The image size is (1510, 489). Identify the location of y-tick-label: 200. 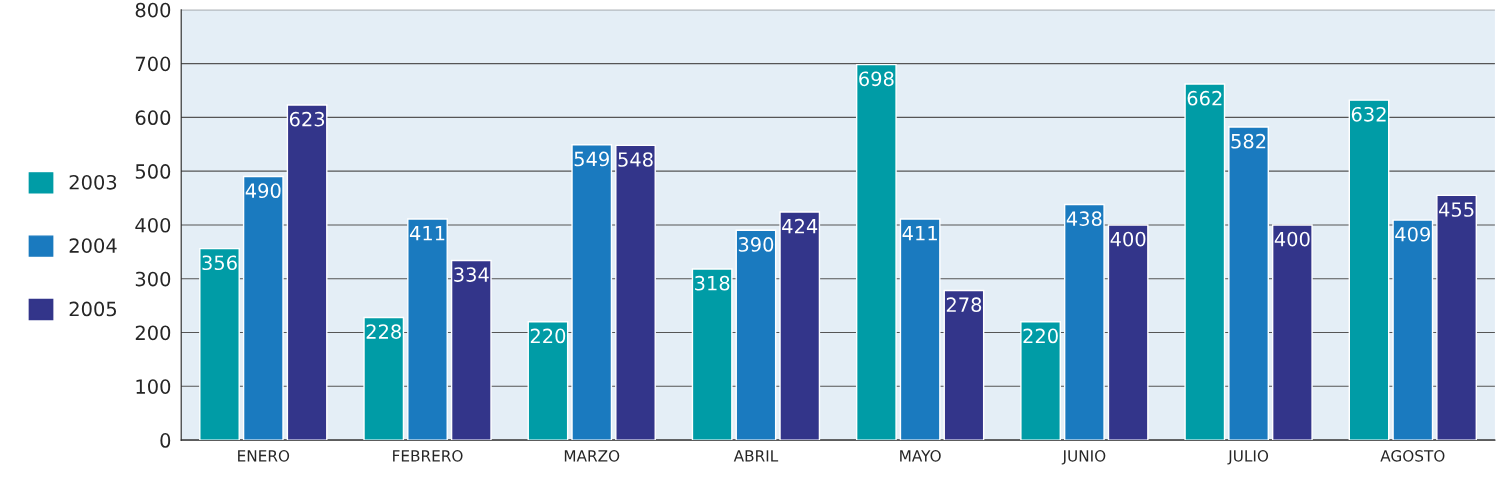
(153, 333).